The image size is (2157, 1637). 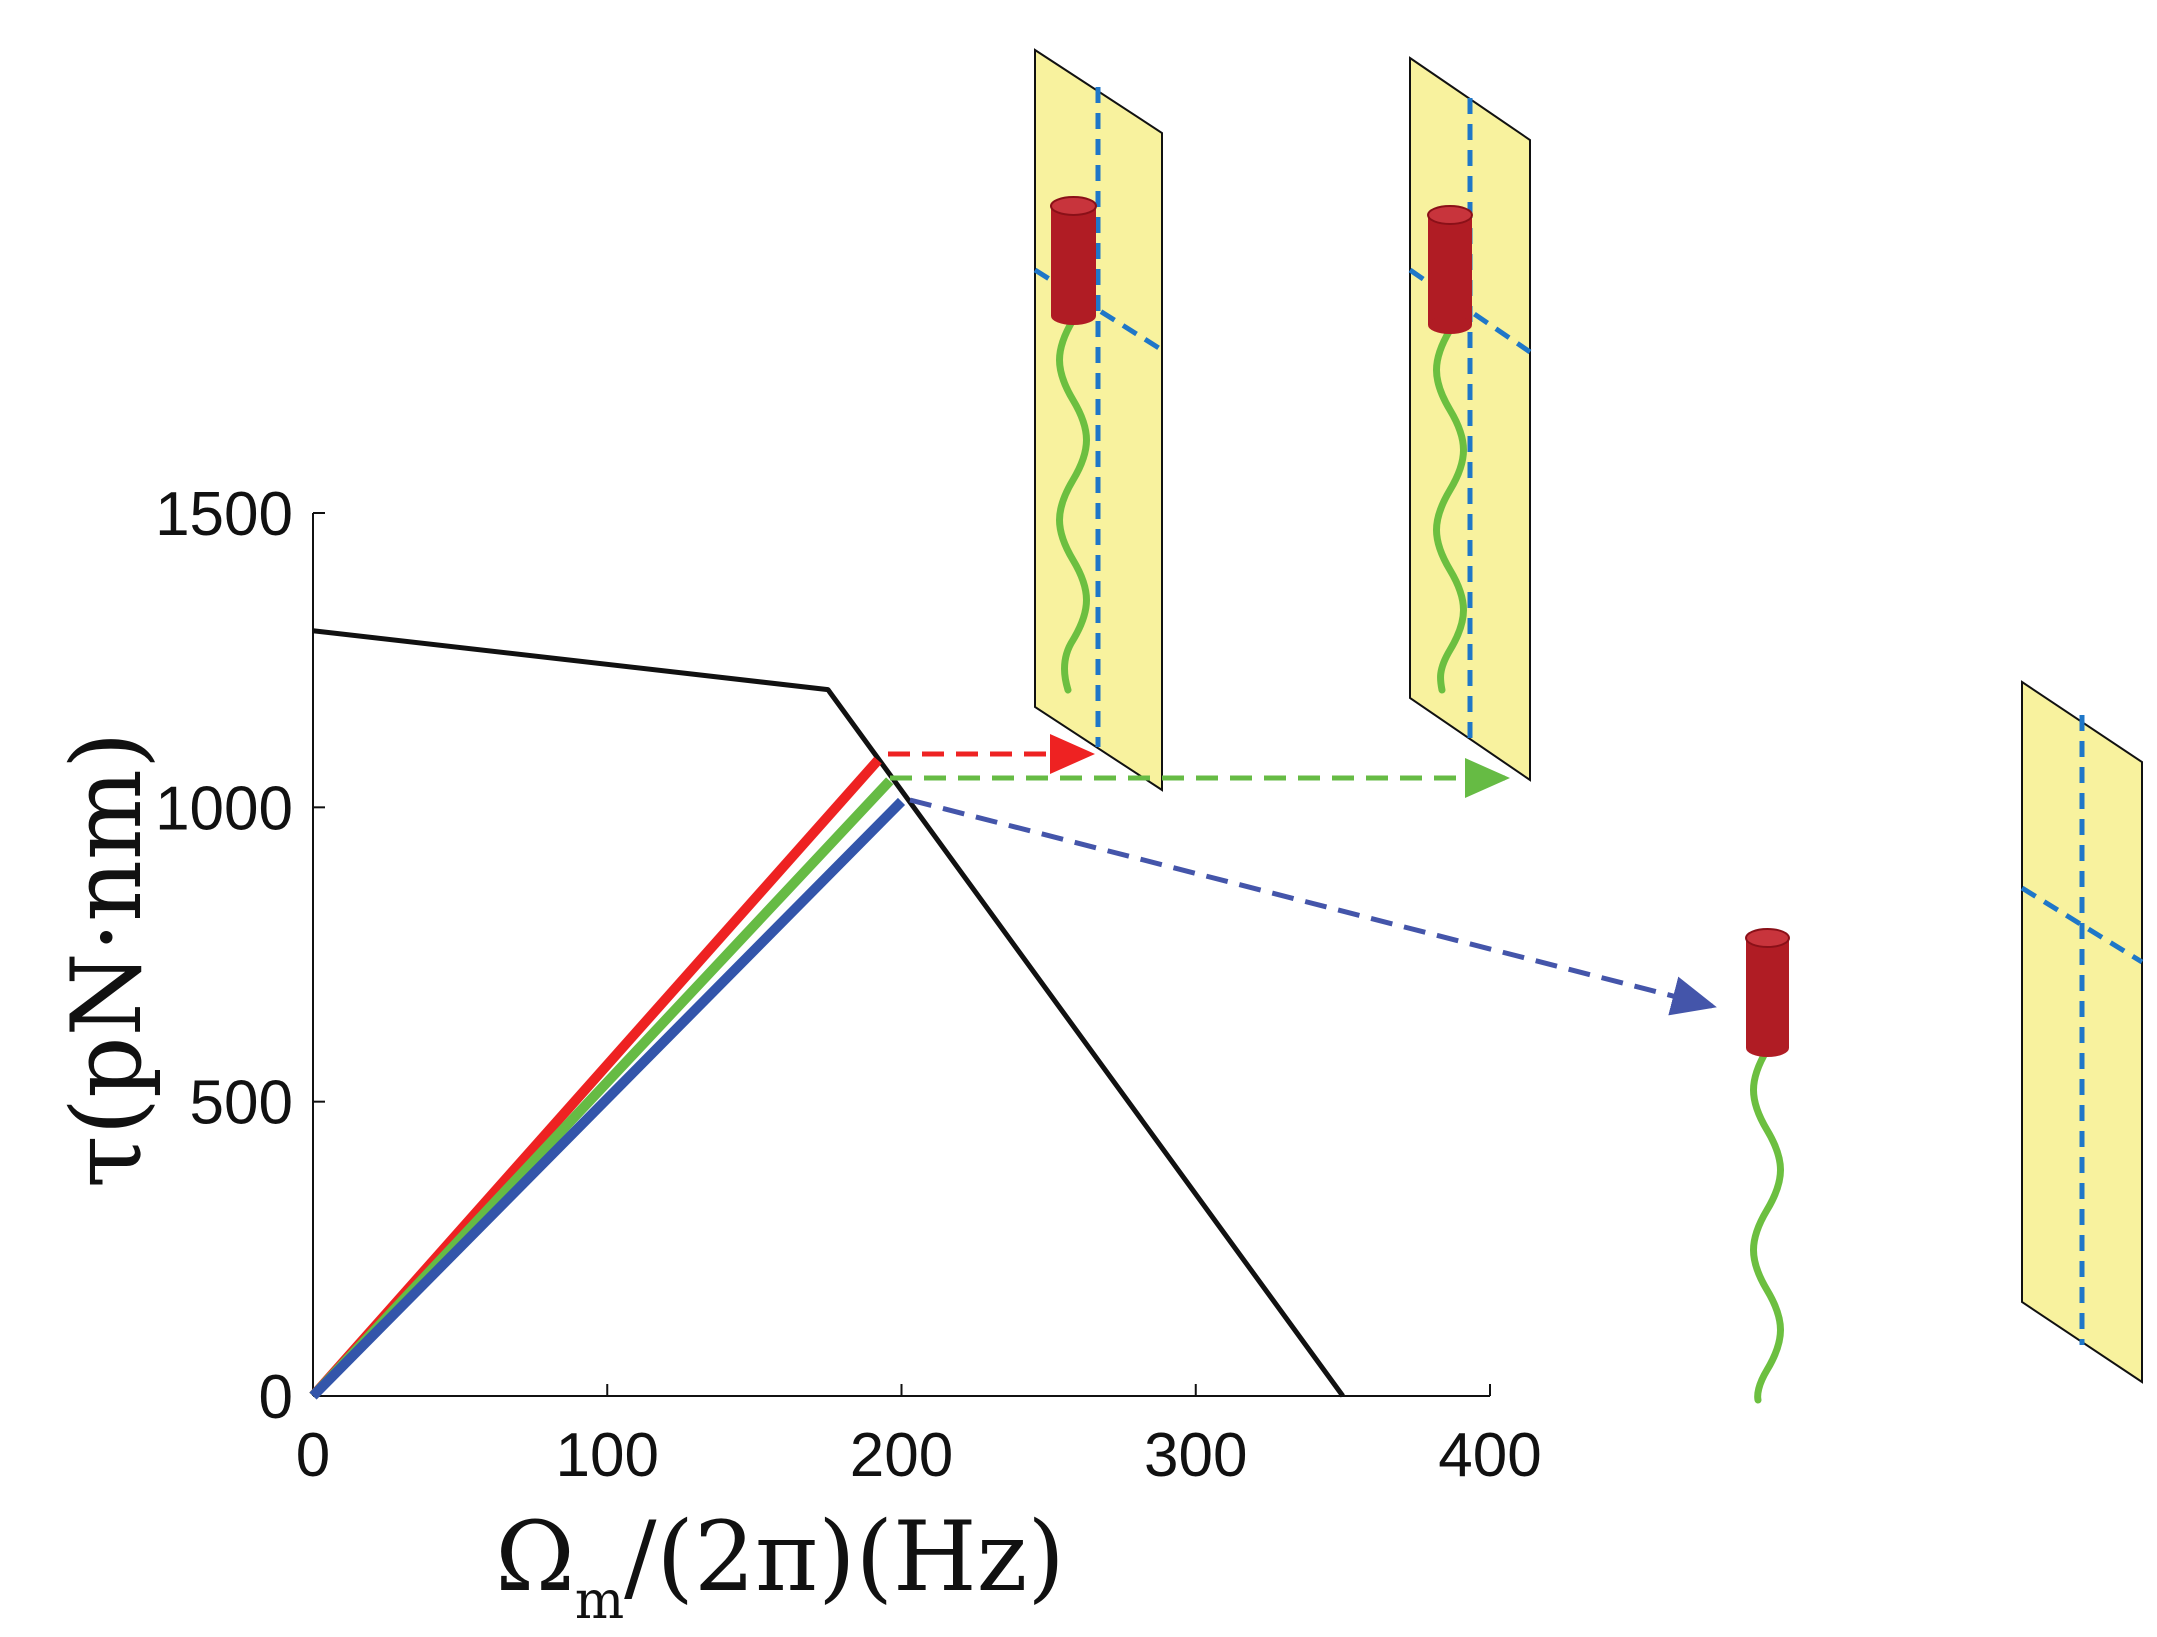 I want to click on x-tick-label: 100, so click(x=607, y=1455).